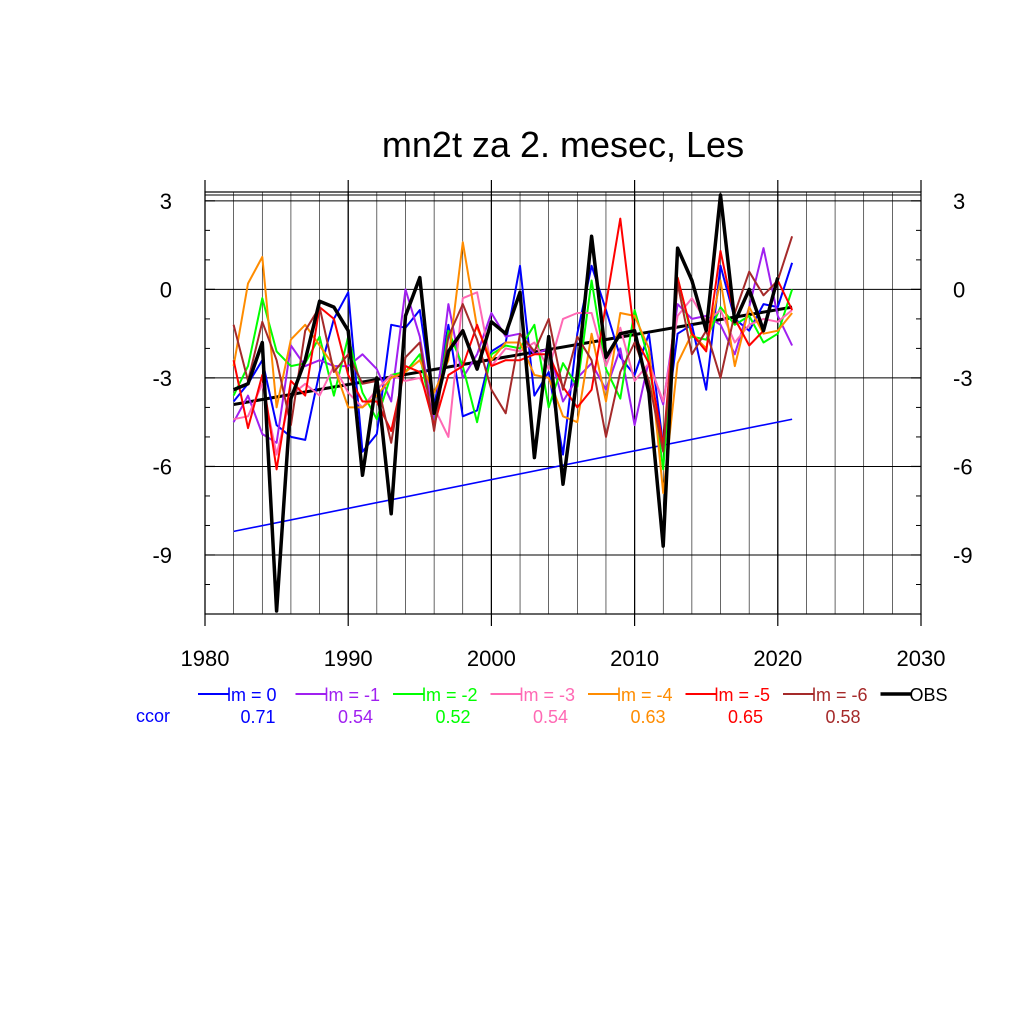  Describe the element at coordinates (548, 695) in the screenshot. I see `legend-label: lm = -3` at that location.